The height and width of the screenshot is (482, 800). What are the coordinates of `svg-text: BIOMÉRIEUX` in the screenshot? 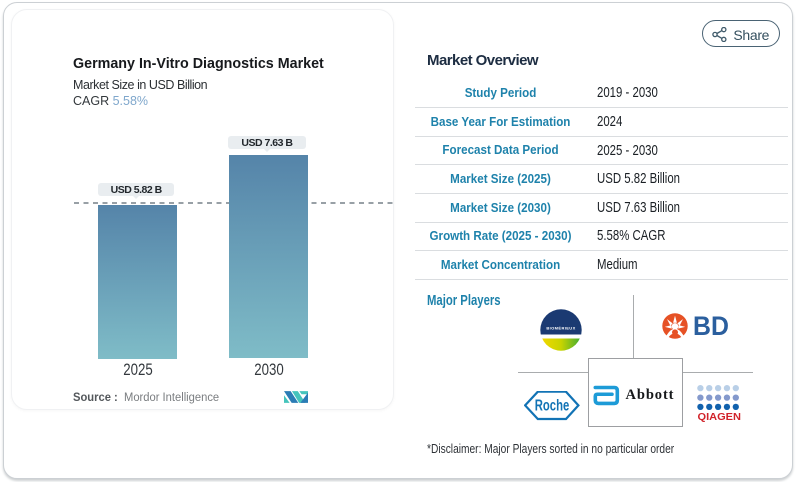 It's located at (560, 328).